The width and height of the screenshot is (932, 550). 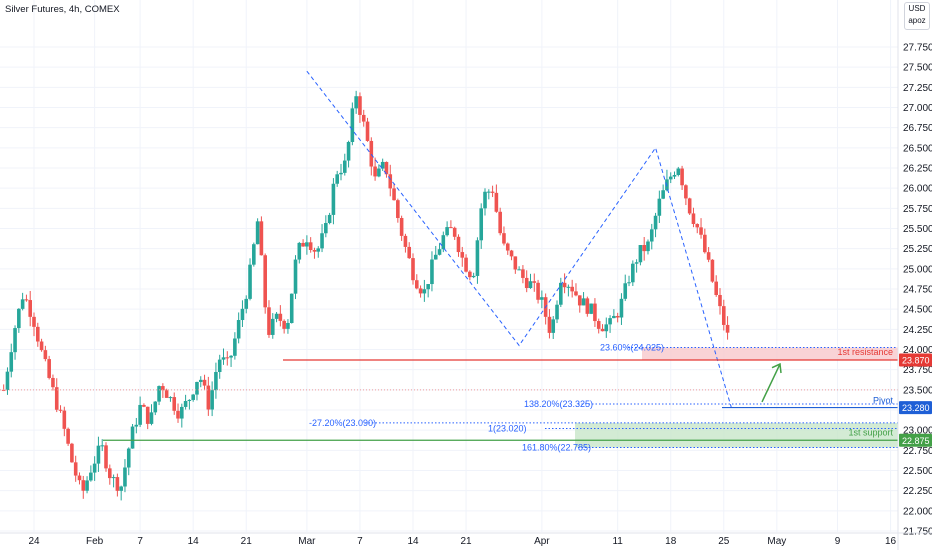 What do you see at coordinates (776, 541) in the screenshot?
I see `x-tick-label: May` at bounding box center [776, 541].